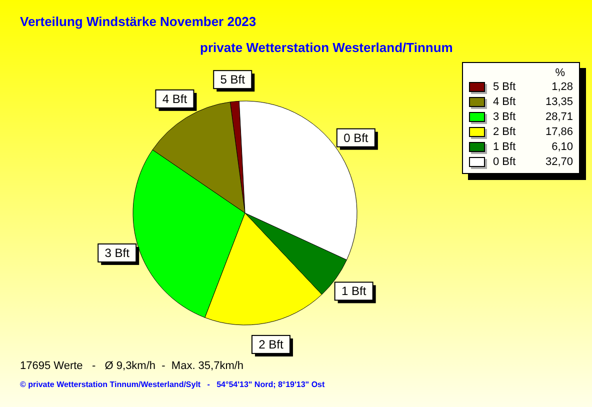 The image size is (592, 407). I want to click on chart-title: Verteilung Windstärke November 2023, so click(138, 21).